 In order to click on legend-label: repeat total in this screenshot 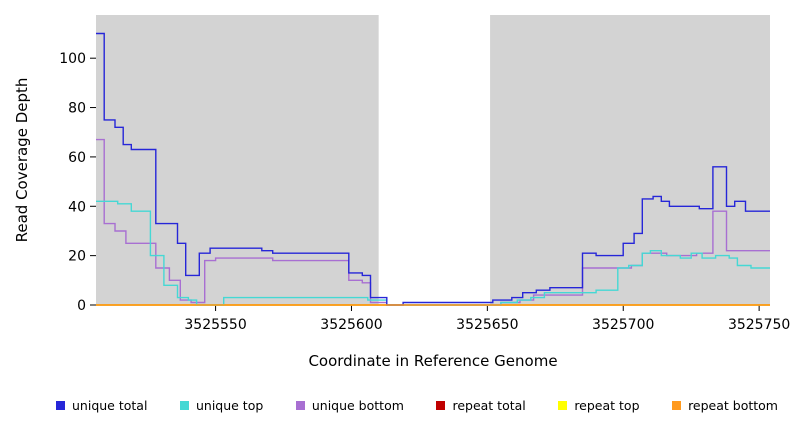, I will do `click(489, 405)`.